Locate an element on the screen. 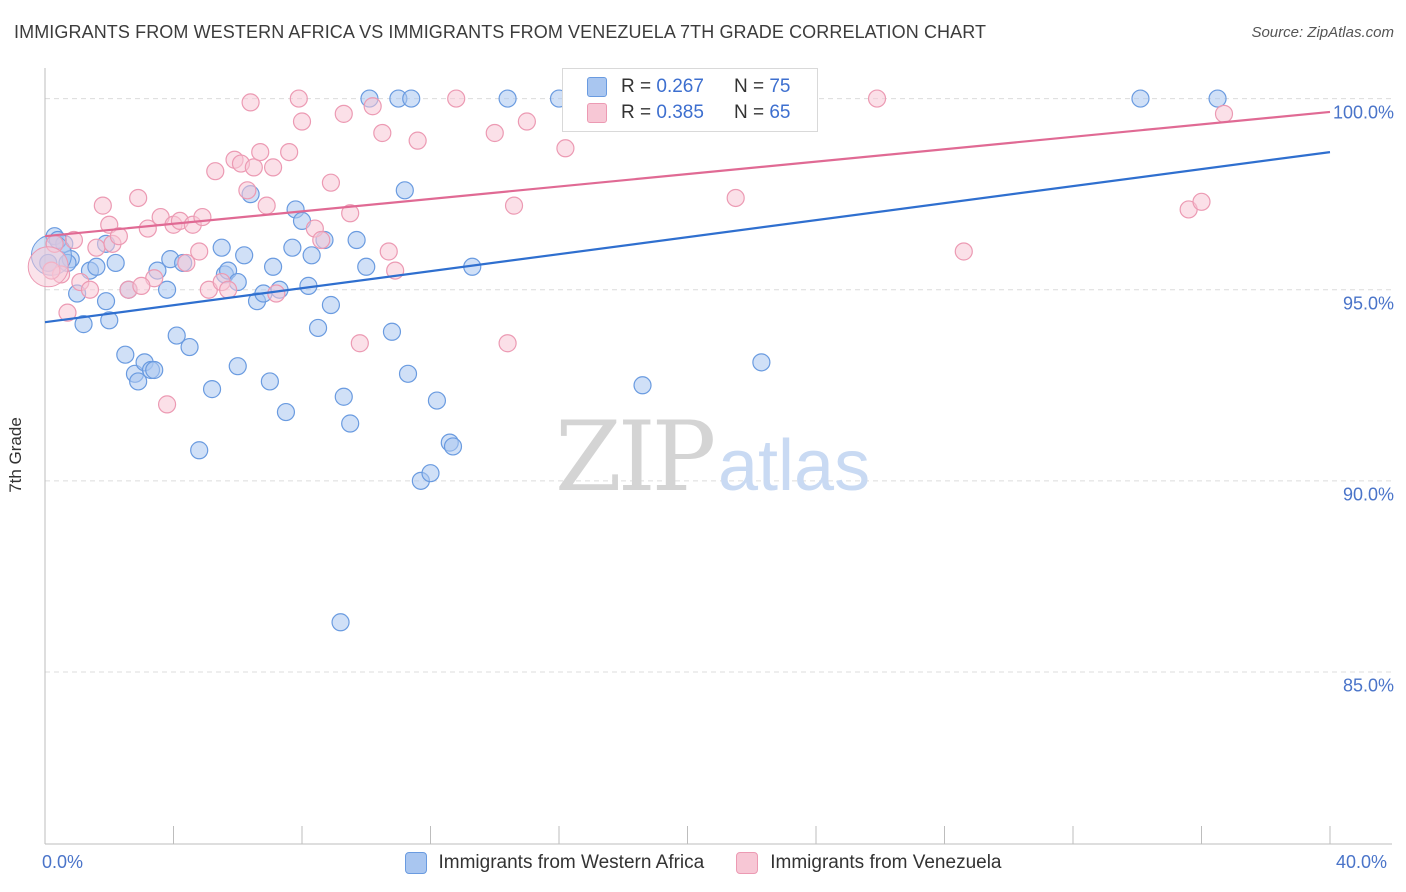 The width and height of the screenshot is (1406, 892). x-tick-label: 40.0% is located at coordinates (1362, 862).